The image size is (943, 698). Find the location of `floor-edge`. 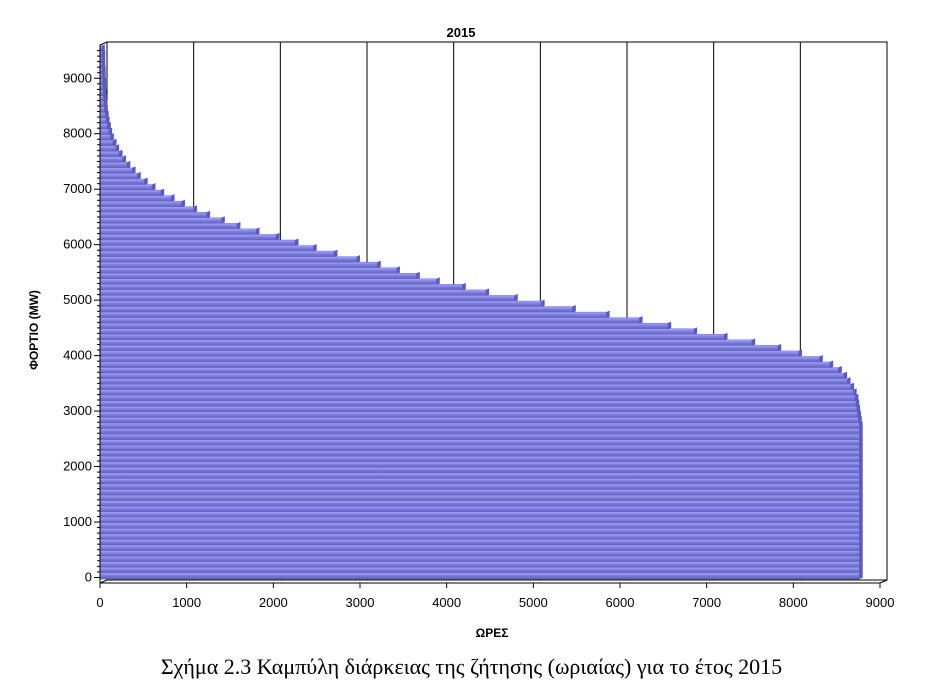

floor-edge is located at coordinates (883, 581).